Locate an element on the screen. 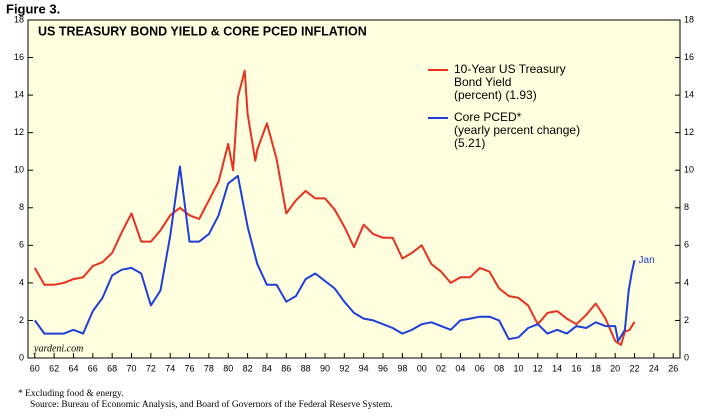  y-tick-label: 8 is located at coordinates (21, 207).